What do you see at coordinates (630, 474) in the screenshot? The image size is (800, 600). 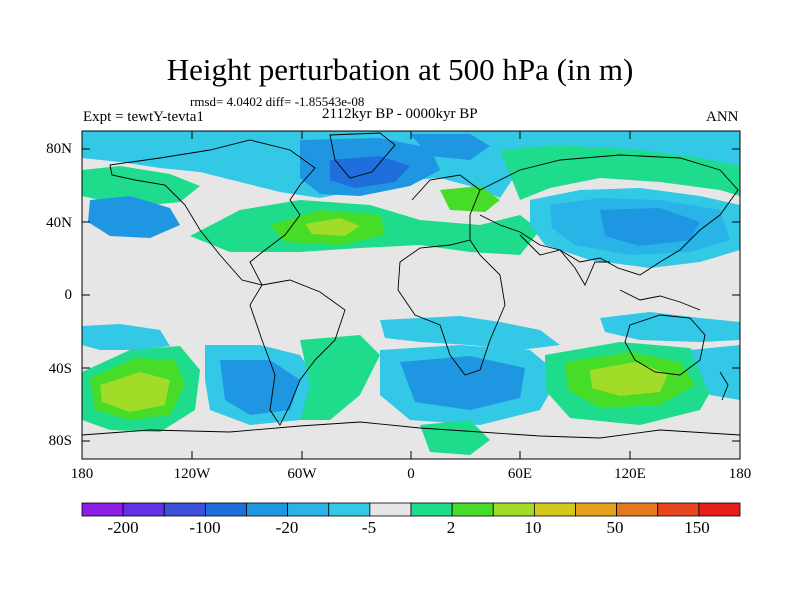 I see `lon-tick-label-120e: 120E` at bounding box center [630, 474].